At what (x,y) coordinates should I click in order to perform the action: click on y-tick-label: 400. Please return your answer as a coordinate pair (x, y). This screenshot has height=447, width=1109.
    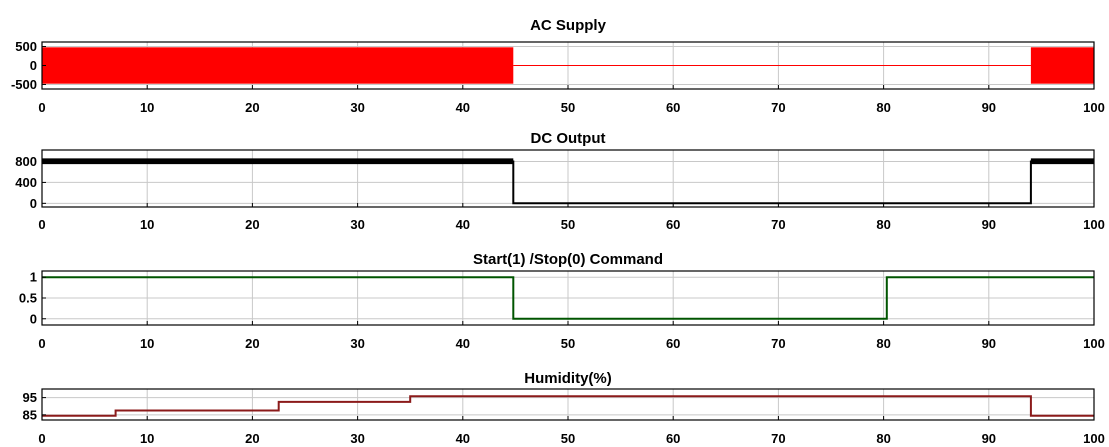
    Looking at the image, I should click on (26, 182).